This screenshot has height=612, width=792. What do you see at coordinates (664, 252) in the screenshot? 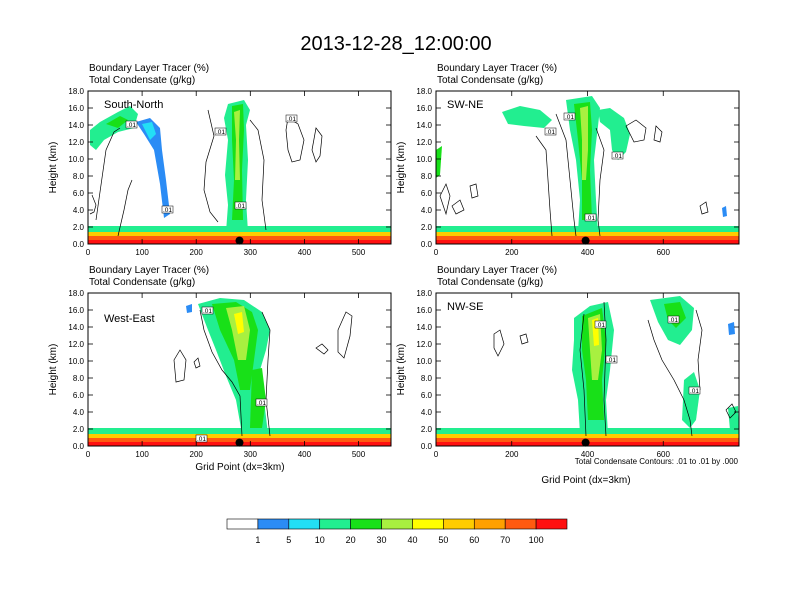
I see `x-tick-label: 600` at bounding box center [664, 252].